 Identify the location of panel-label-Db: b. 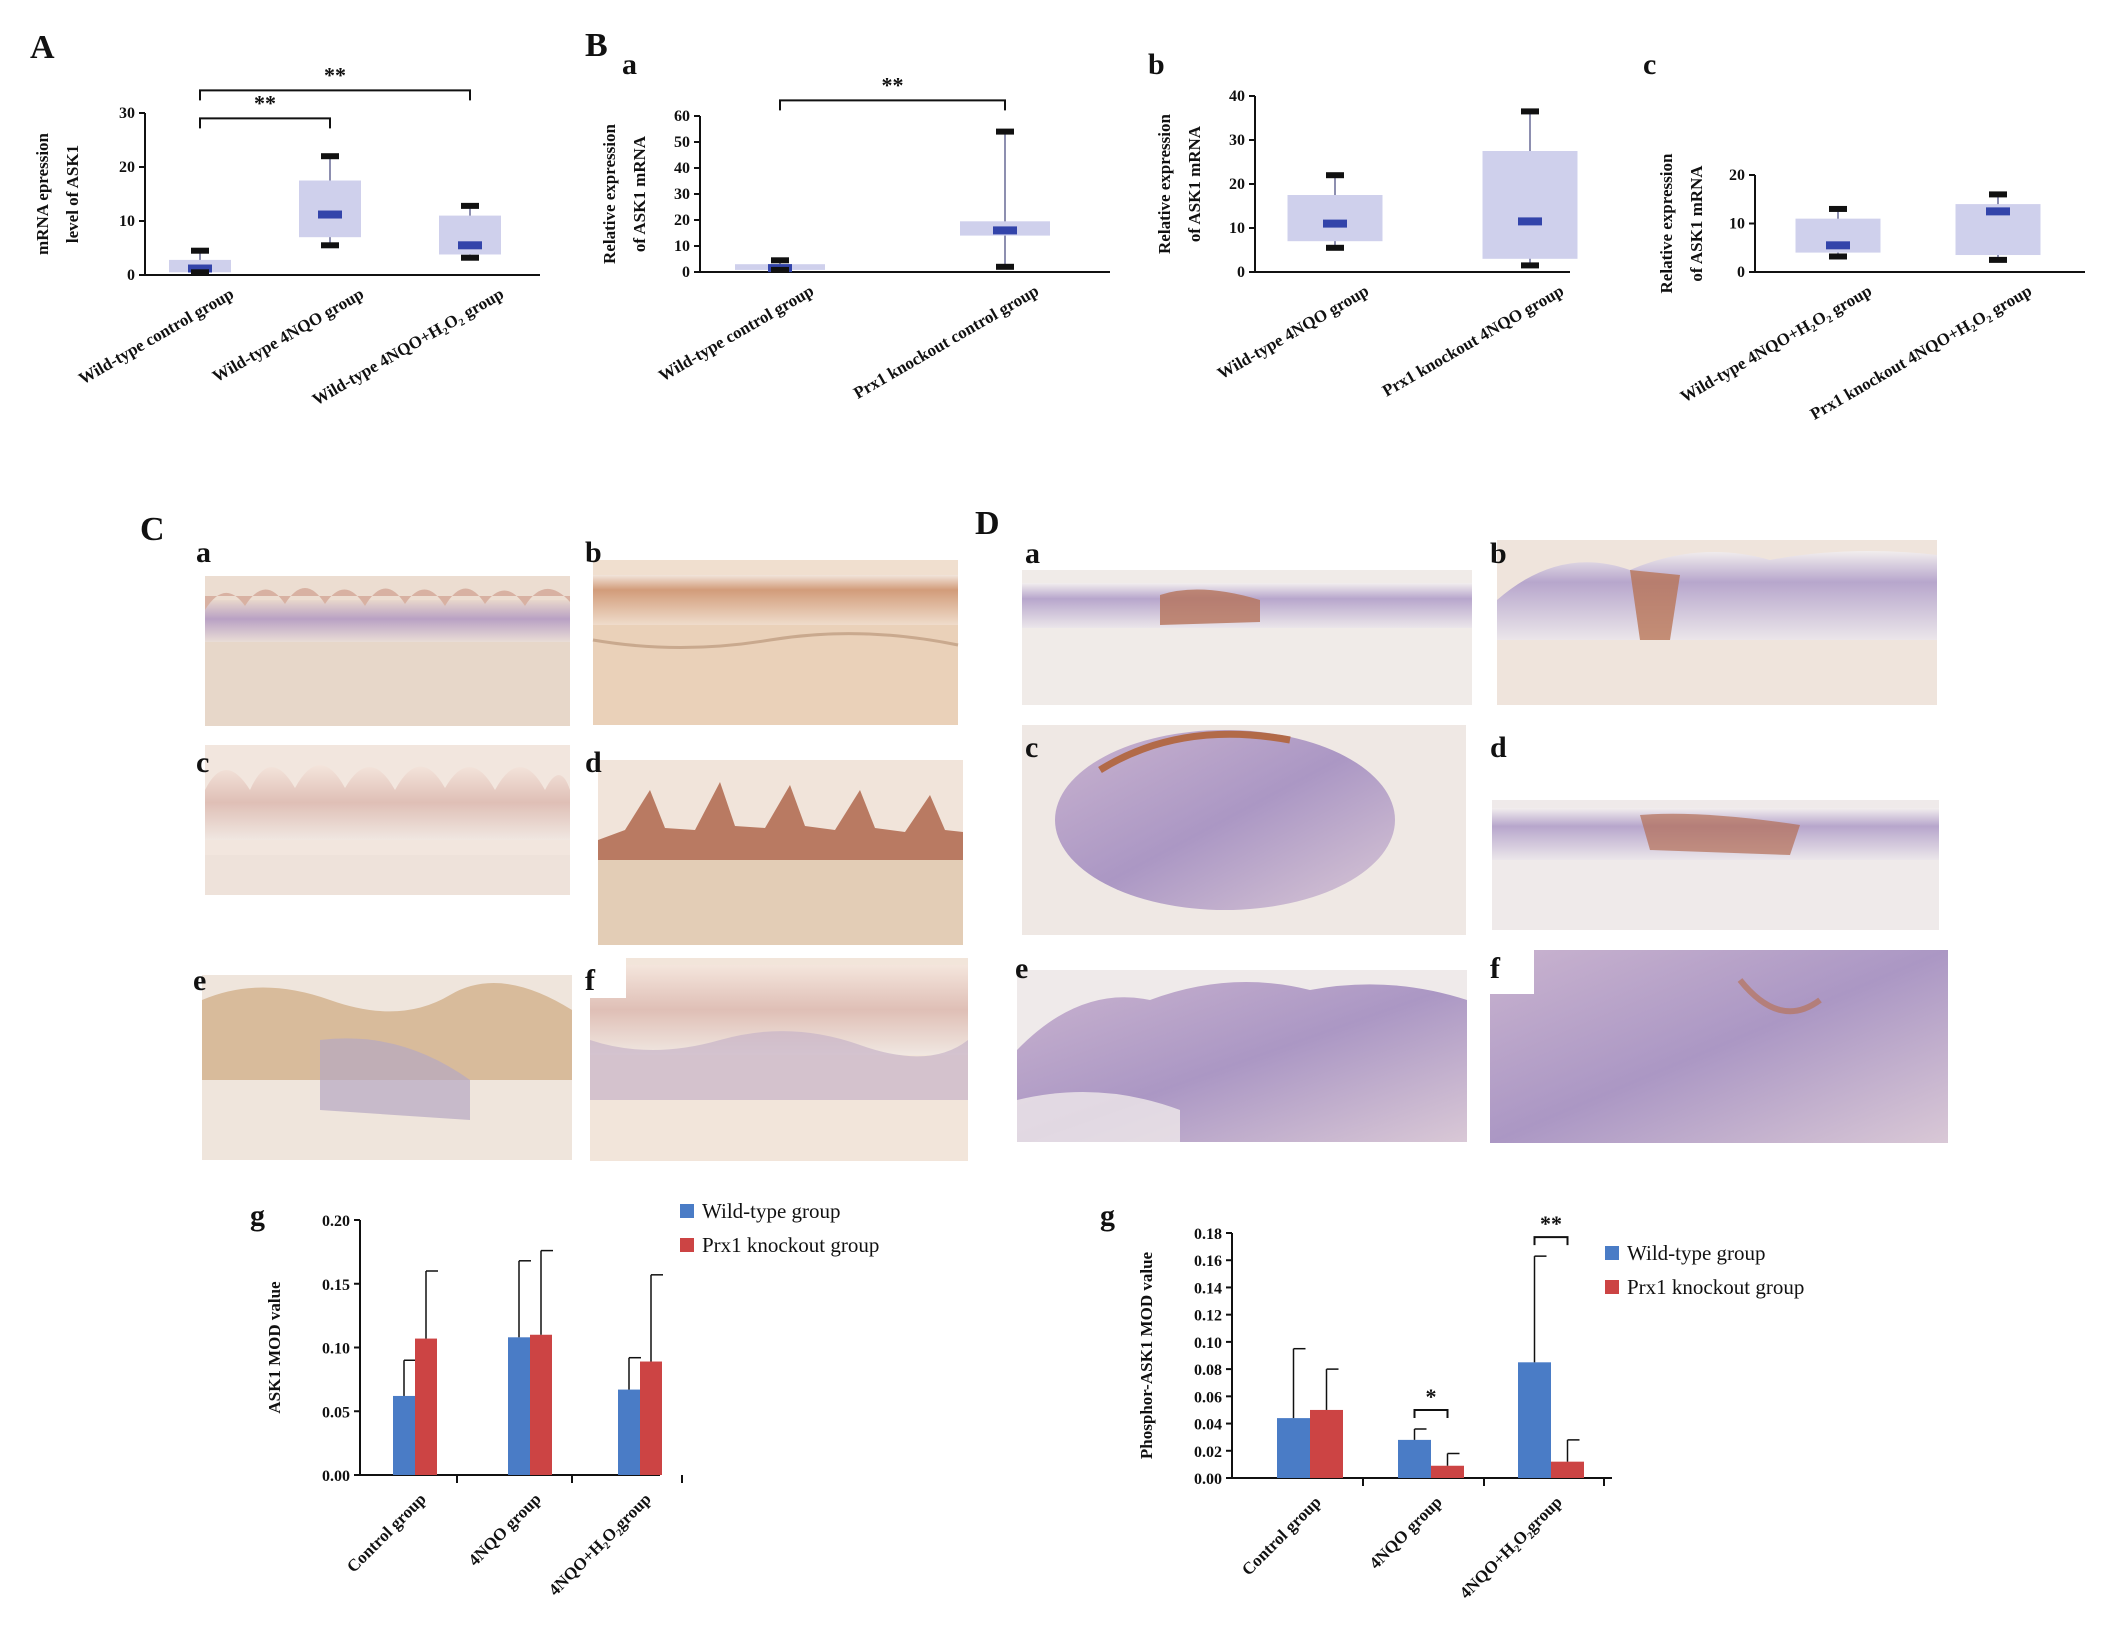
(1498, 553).